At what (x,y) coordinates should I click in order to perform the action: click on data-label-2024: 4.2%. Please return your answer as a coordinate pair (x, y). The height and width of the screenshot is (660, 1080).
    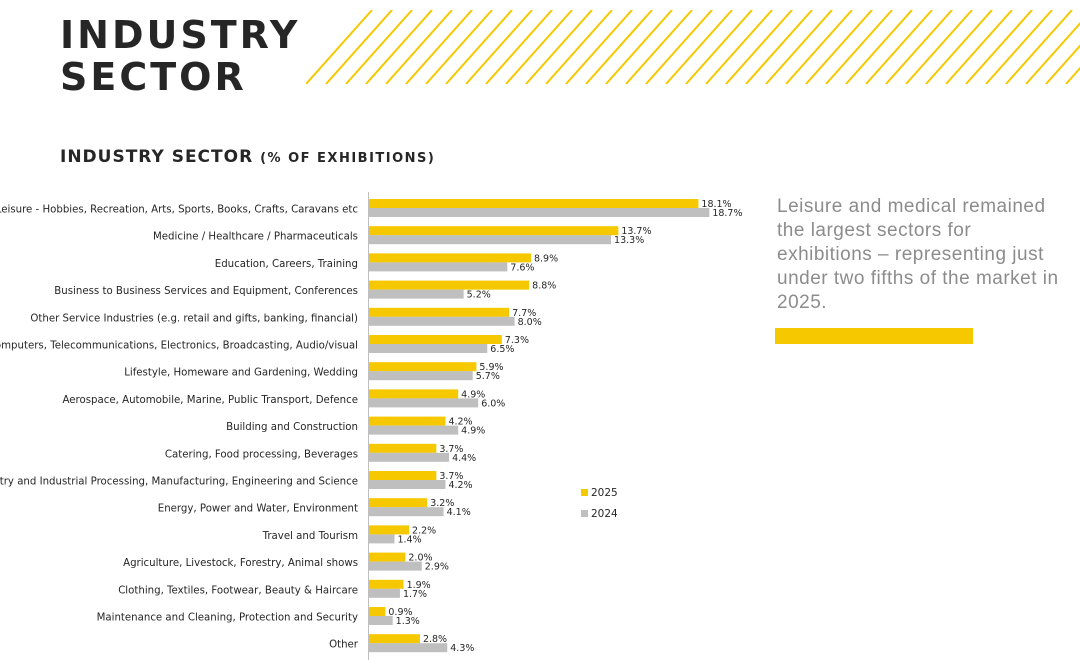
    Looking at the image, I should click on (460, 485).